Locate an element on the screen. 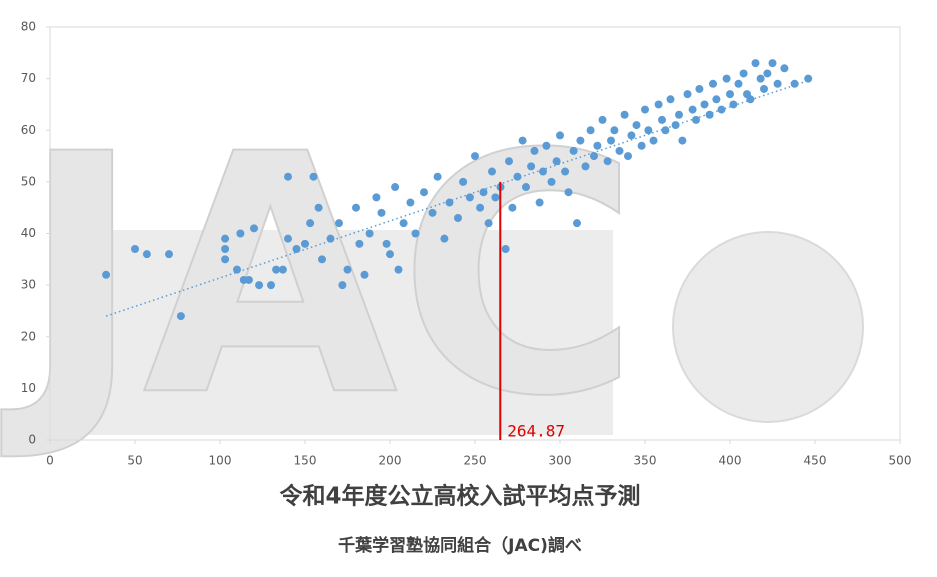 Image resolution: width=937 pixels, height=577 pixels. x-tick-label: 50 is located at coordinates (134, 461).